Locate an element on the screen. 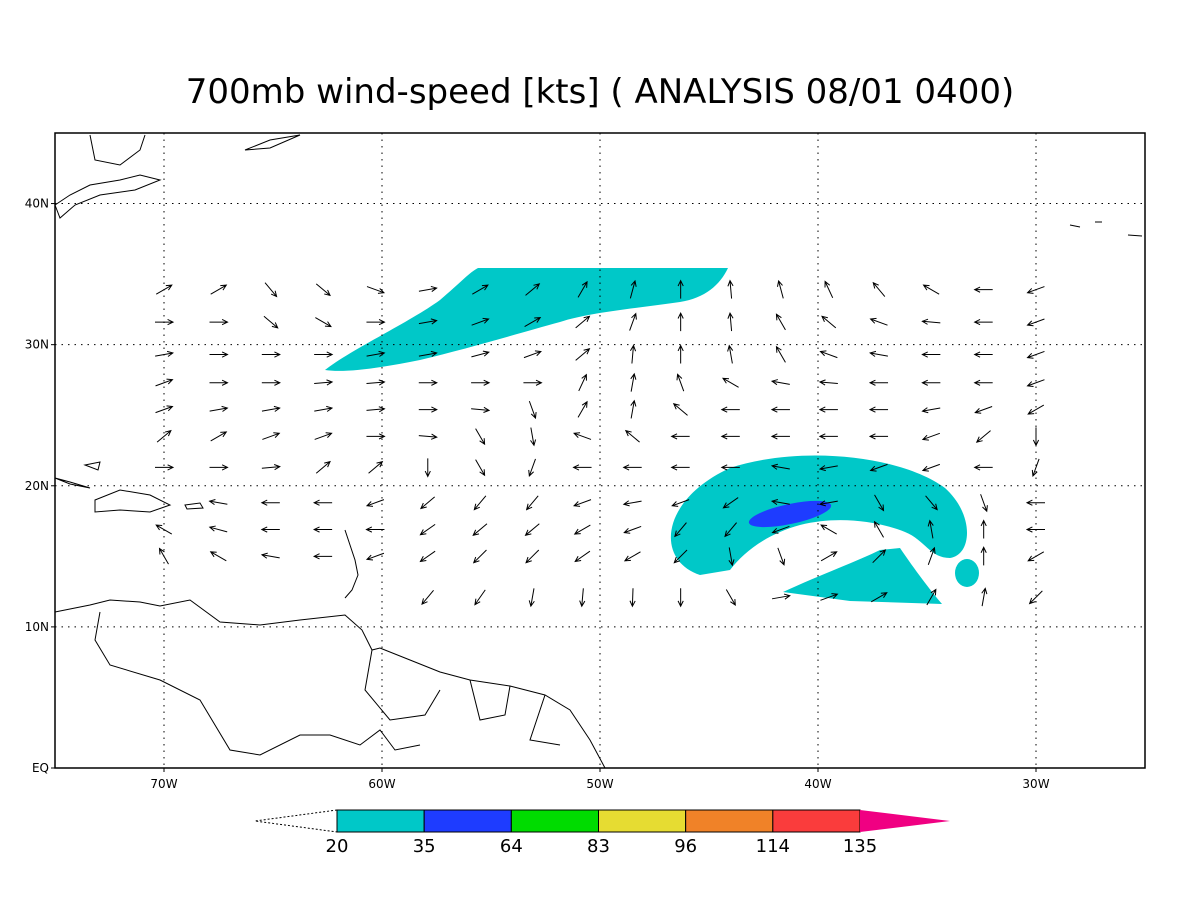 The image size is (1200, 900). colorbar-under is located at coordinates (296, 821).